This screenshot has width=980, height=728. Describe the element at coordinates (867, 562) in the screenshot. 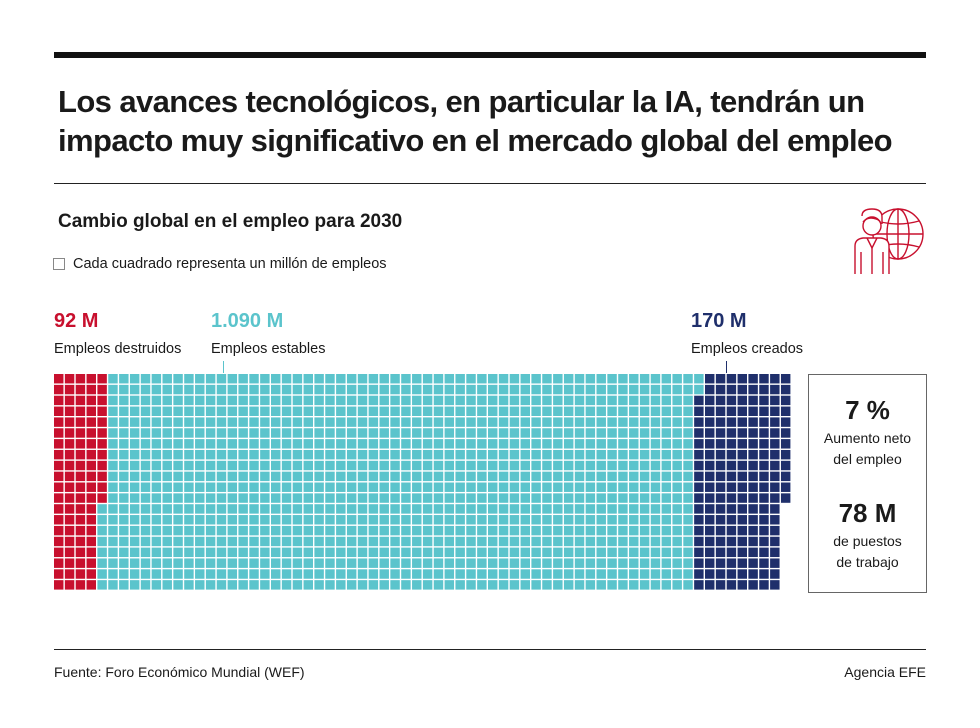

I see `net-jobs-line-2: de trabajo` at that location.